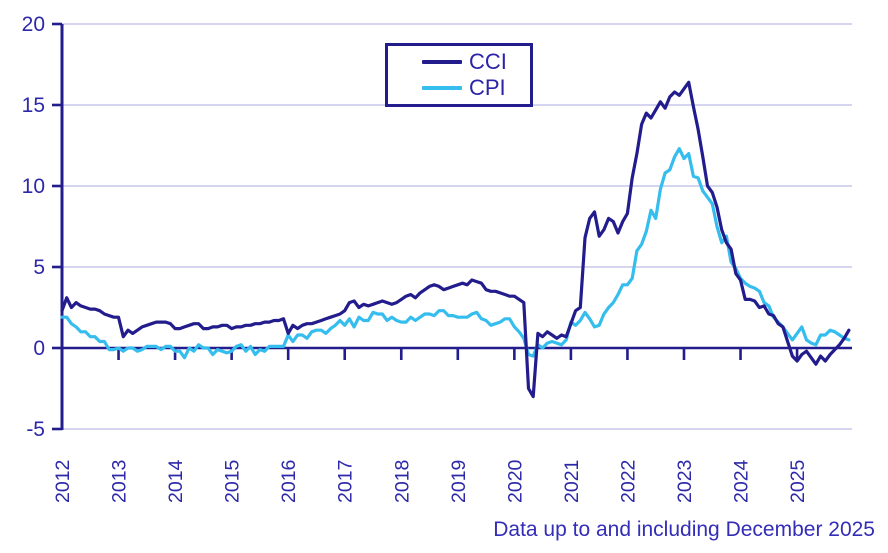  I want to click on x-tick-label-2015: 2015, so click(233, 481).